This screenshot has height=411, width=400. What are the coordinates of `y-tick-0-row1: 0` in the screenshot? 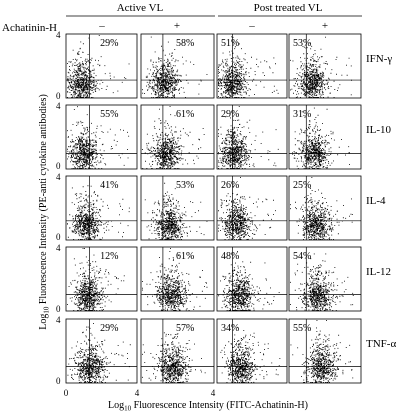 It's located at (58, 96).